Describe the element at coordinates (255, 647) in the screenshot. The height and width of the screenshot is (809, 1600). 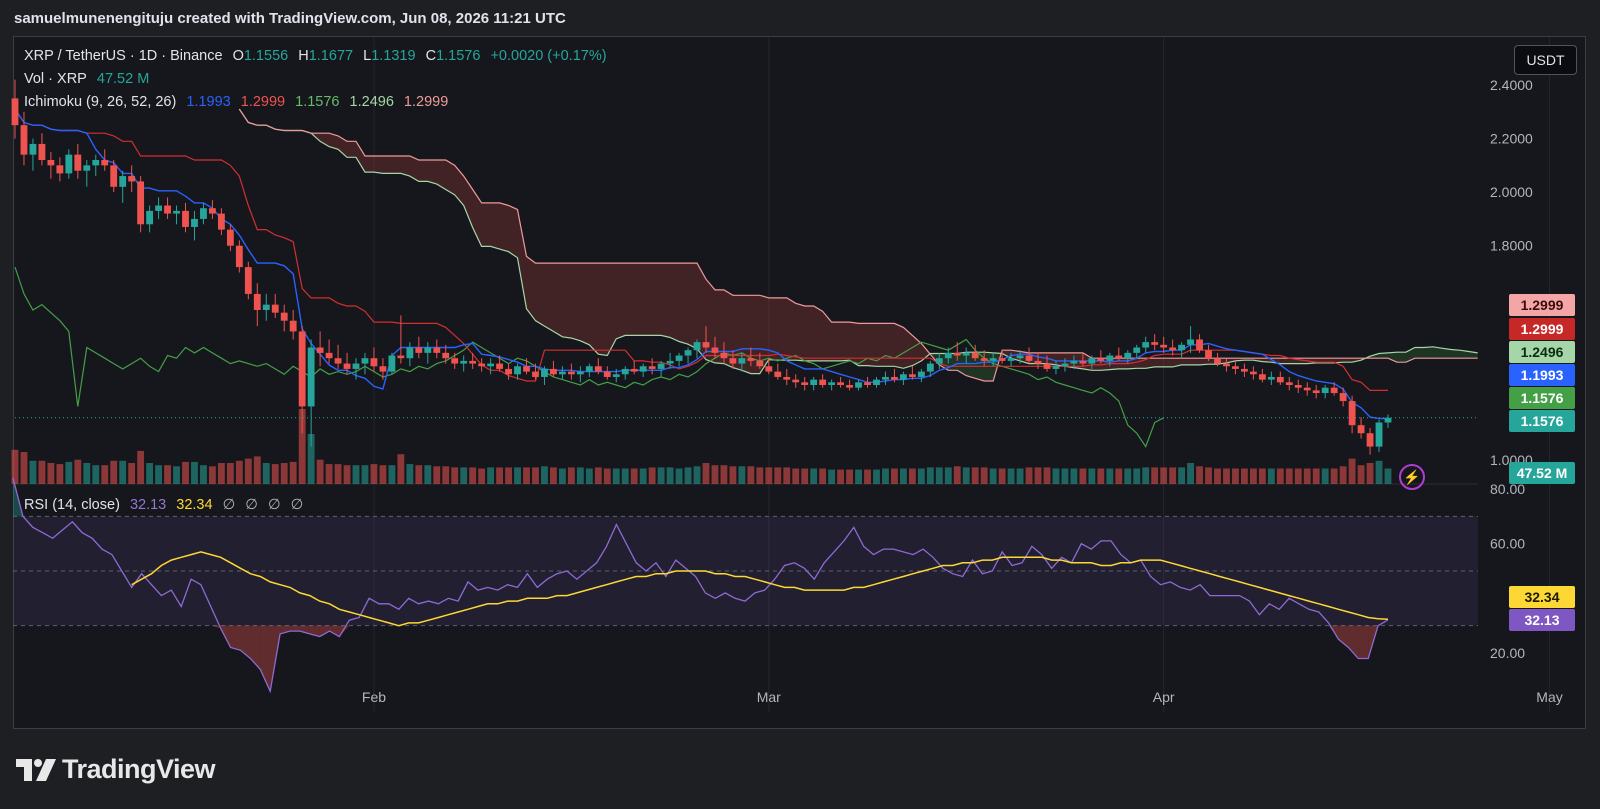
I see `rsi-oversold-fill` at that location.